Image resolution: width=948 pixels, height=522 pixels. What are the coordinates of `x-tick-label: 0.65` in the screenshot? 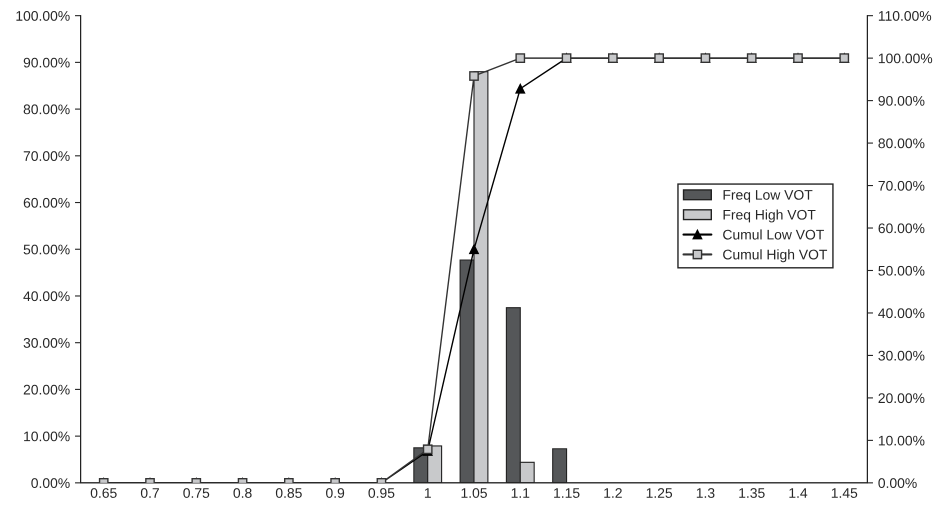 It's located at (103, 493).